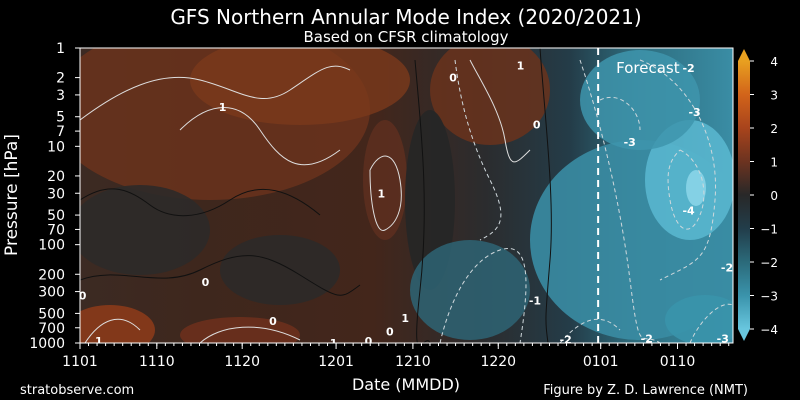  What do you see at coordinates (60, 79) in the screenshot?
I see `y-tick-label: 2` at bounding box center [60, 79].